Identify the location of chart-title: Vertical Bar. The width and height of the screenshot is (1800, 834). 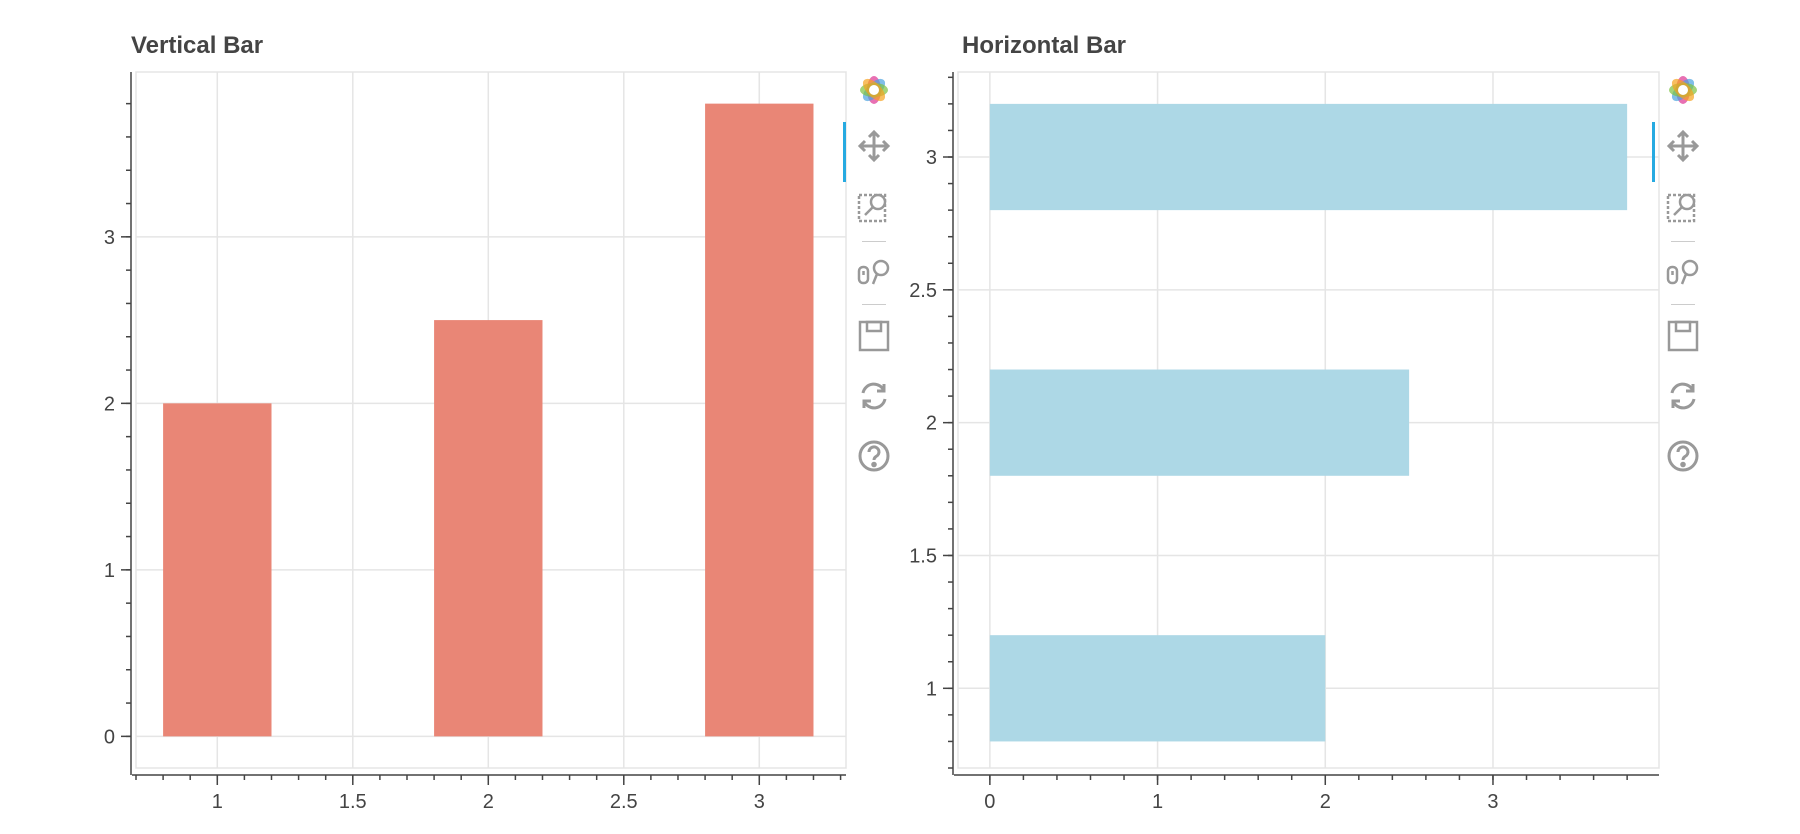
(197, 45).